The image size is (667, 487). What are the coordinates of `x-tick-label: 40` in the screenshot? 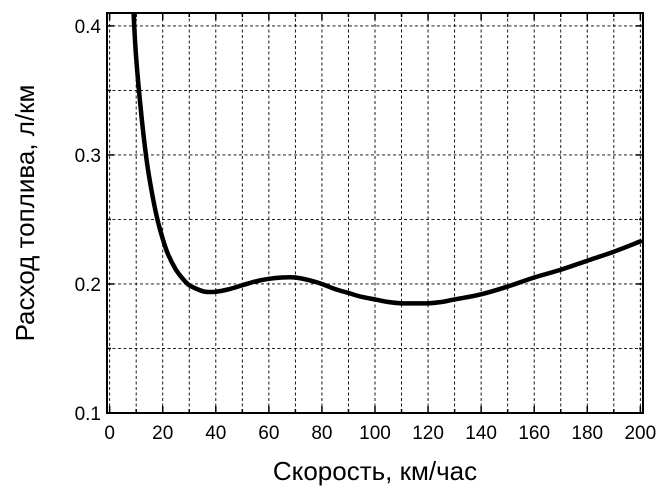 It's located at (215, 433).